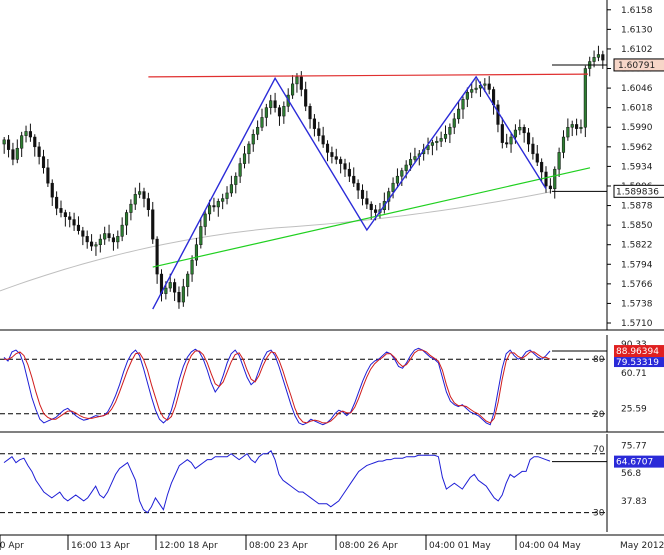 The image size is (664, 555). I want to click on time-tick-label: May 2012, so click(642, 546).